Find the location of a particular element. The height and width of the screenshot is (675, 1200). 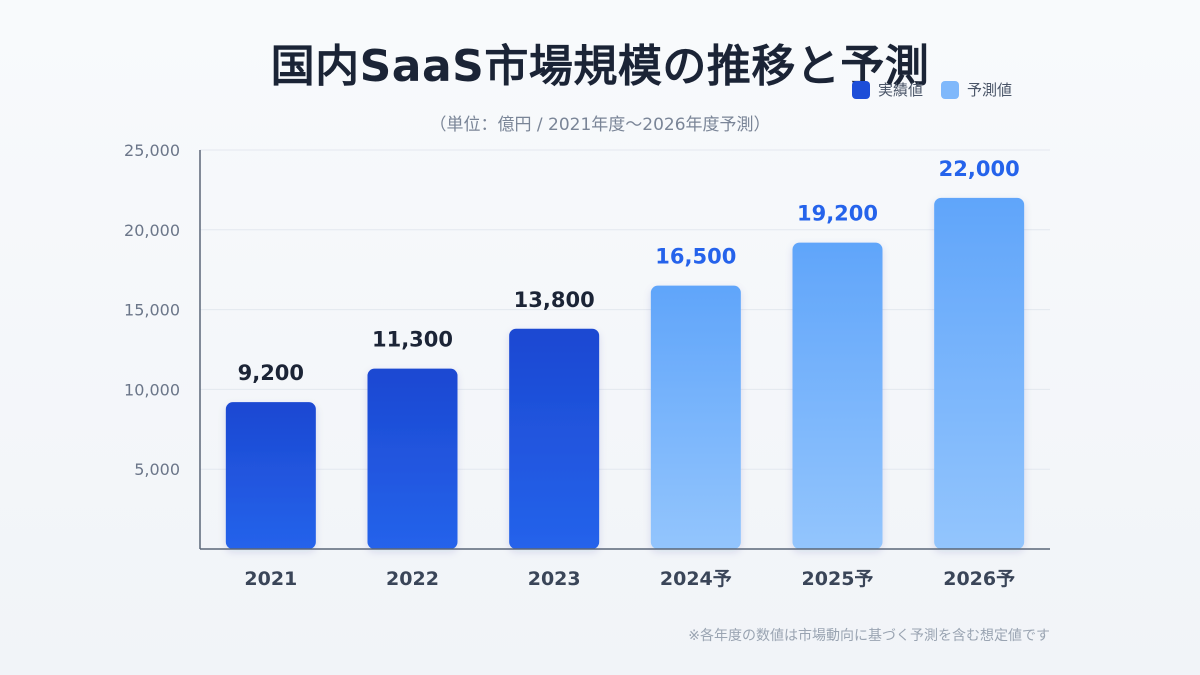

legend-item-forecast: 予測値 is located at coordinates (976, 89).